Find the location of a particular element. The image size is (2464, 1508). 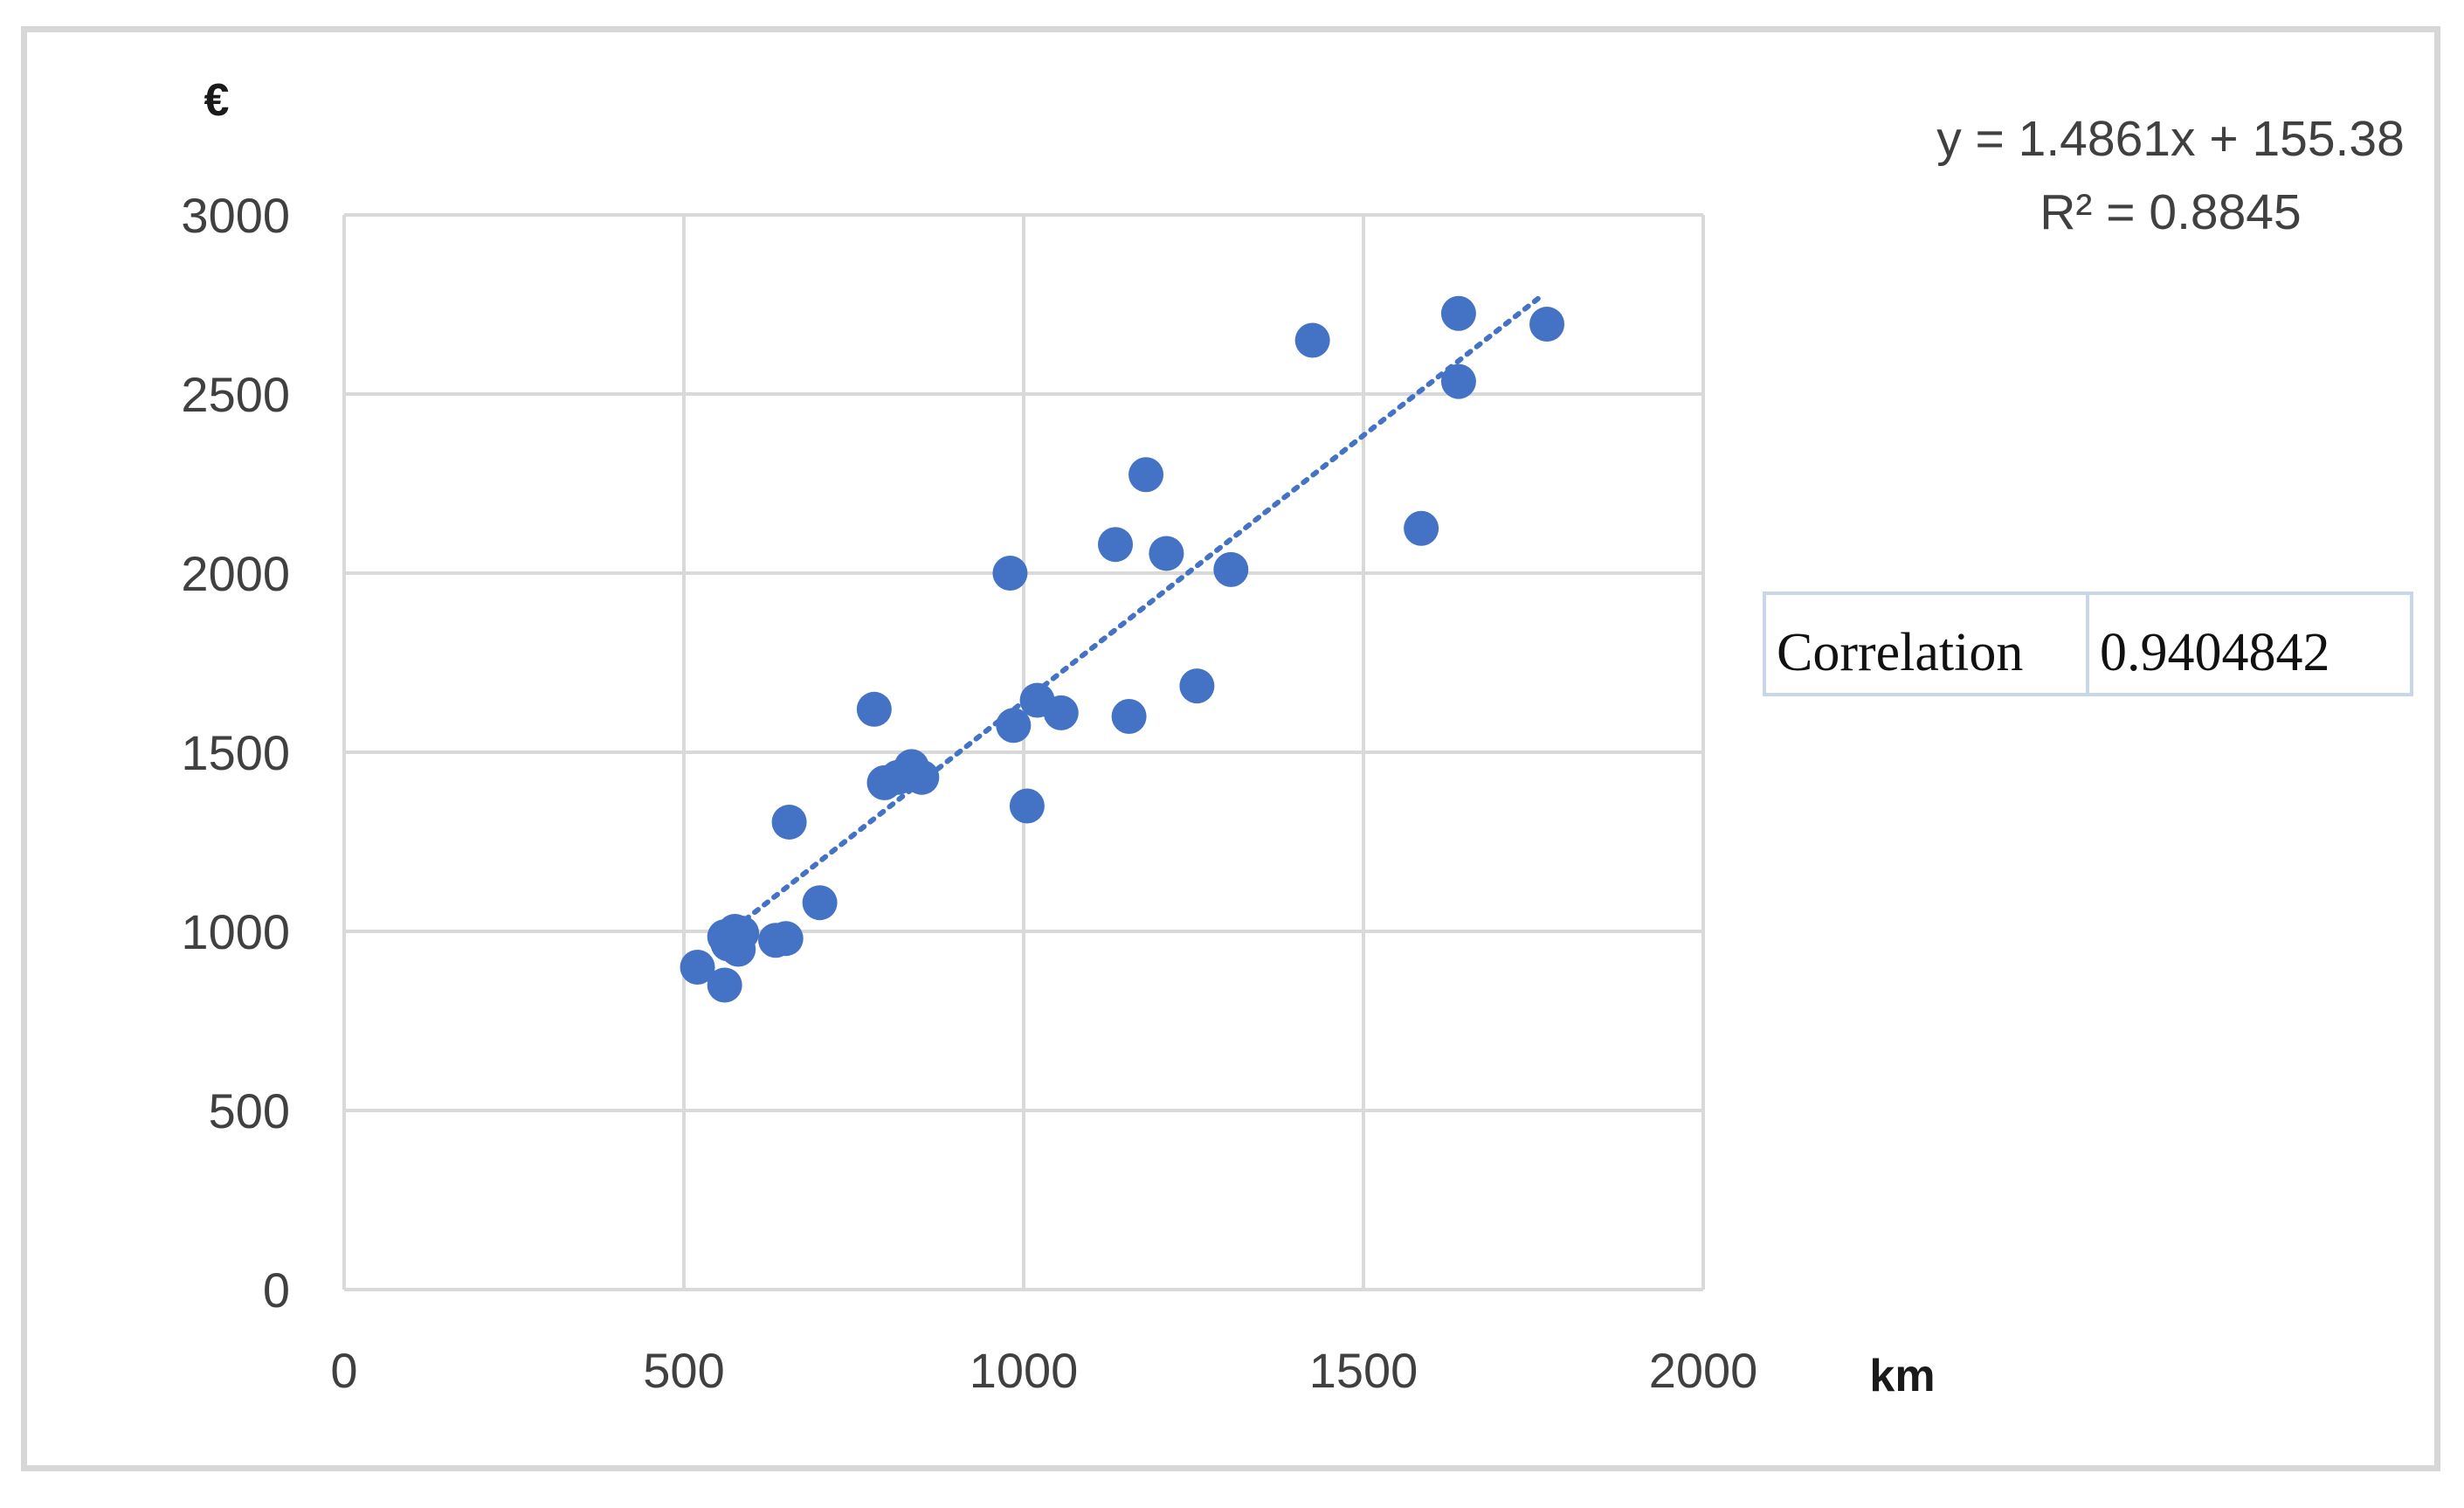

trendline-path is located at coordinates (1144, 607).